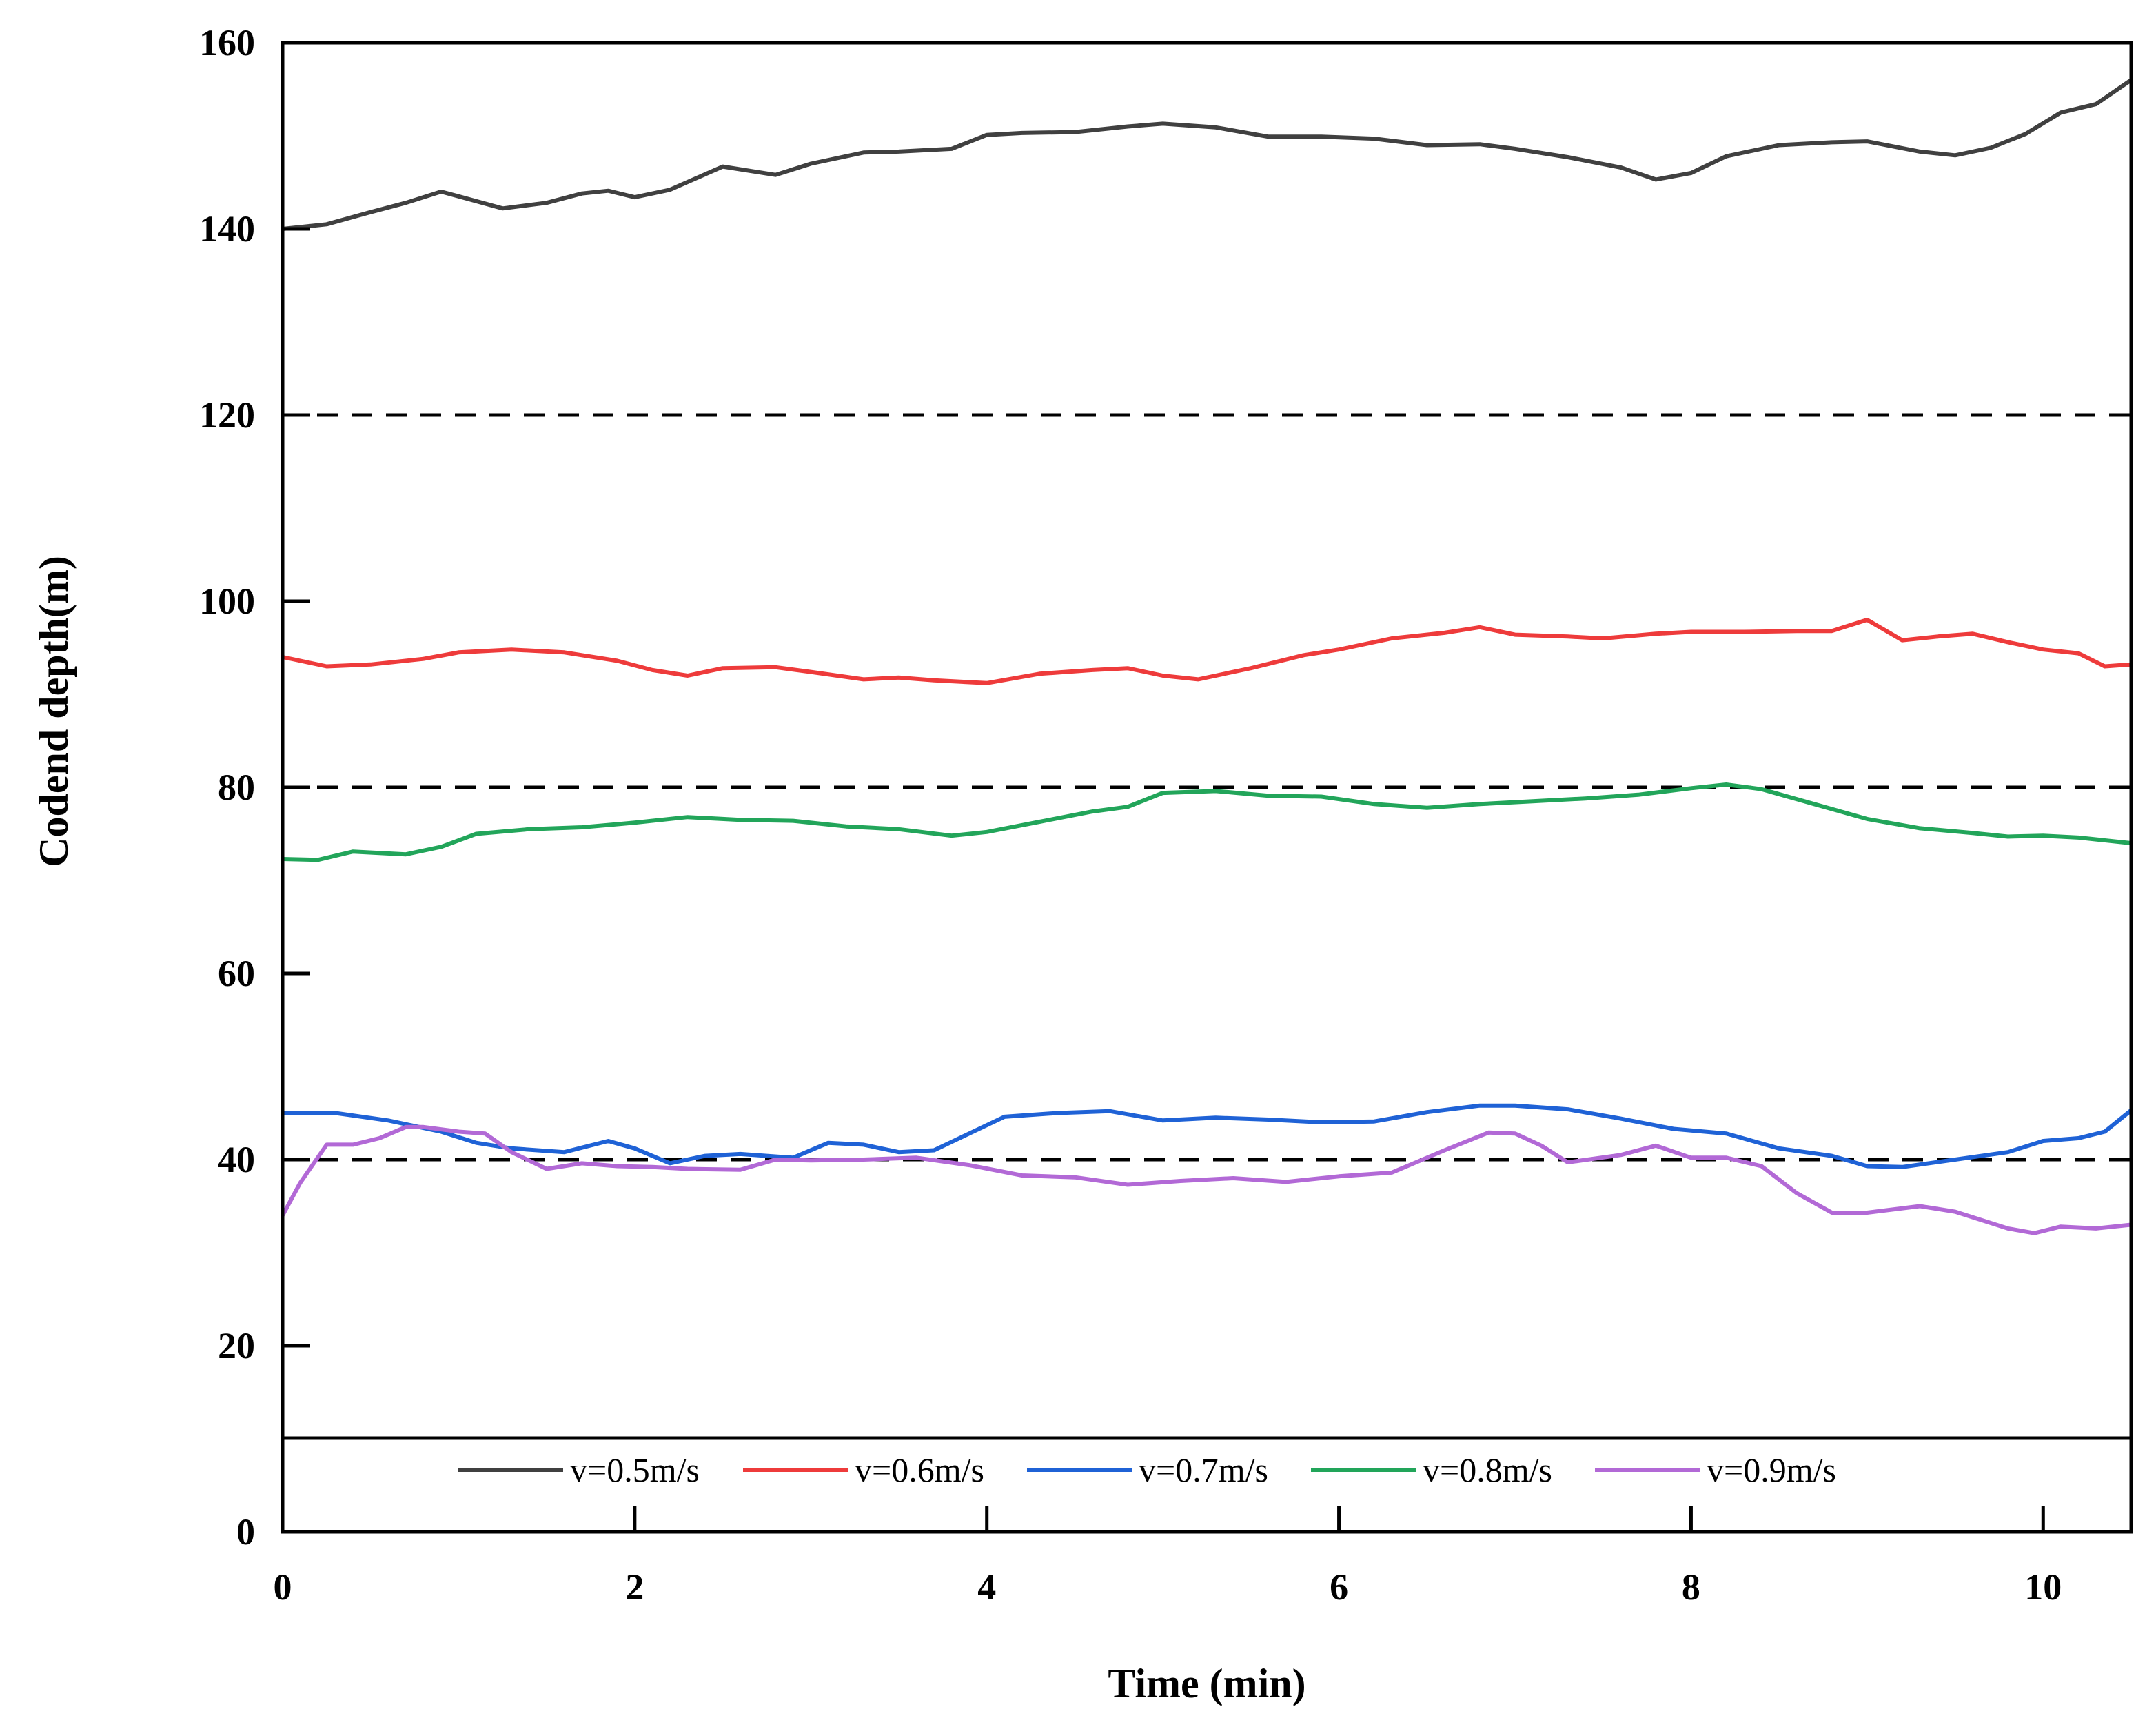 This screenshot has height=1718, width=2156. Describe the element at coordinates (1772, 1470) in the screenshot. I see `legend-label-5: v=0.9m/s` at that location.